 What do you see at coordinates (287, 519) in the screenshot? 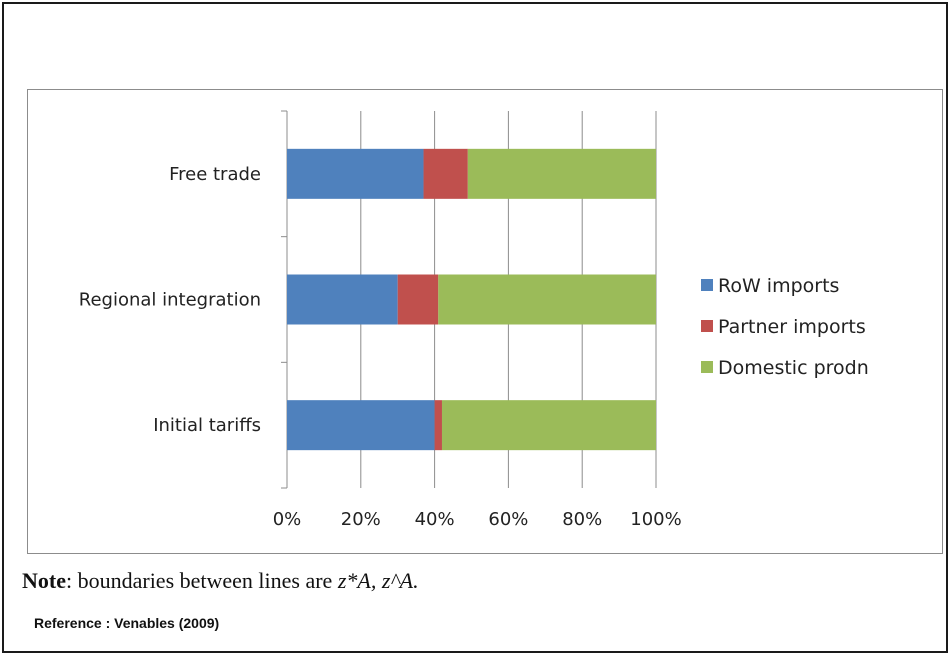
I see `x-tick-label: 0%` at bounding box center [287, 519].